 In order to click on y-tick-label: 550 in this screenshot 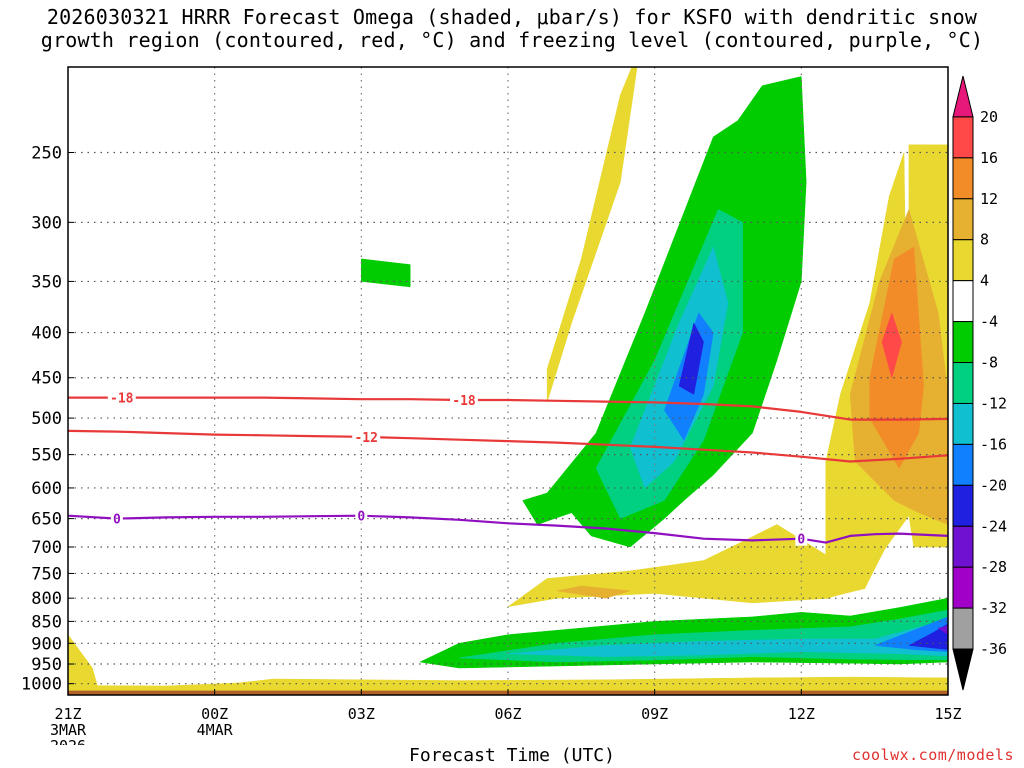, I will do `click(46, 456)`.